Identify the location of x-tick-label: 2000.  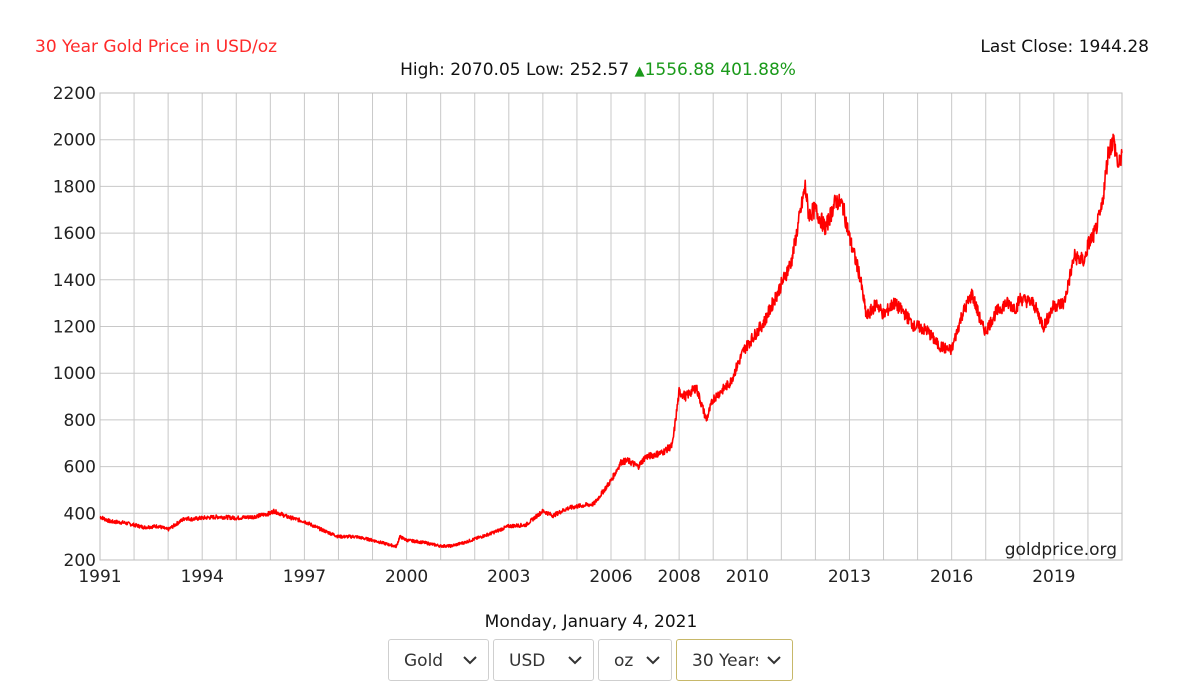
(406, 577).